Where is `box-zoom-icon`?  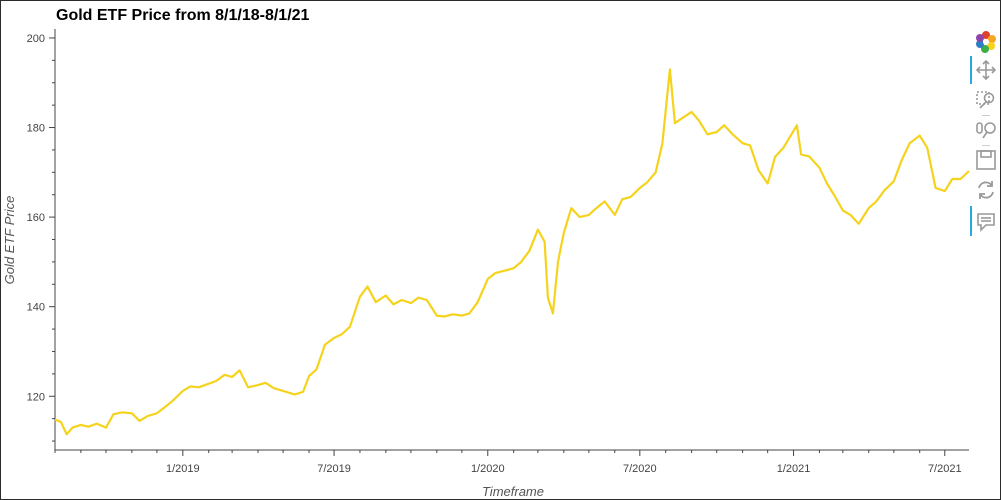 box-zoom-icon is located at coordinates (986, 100).